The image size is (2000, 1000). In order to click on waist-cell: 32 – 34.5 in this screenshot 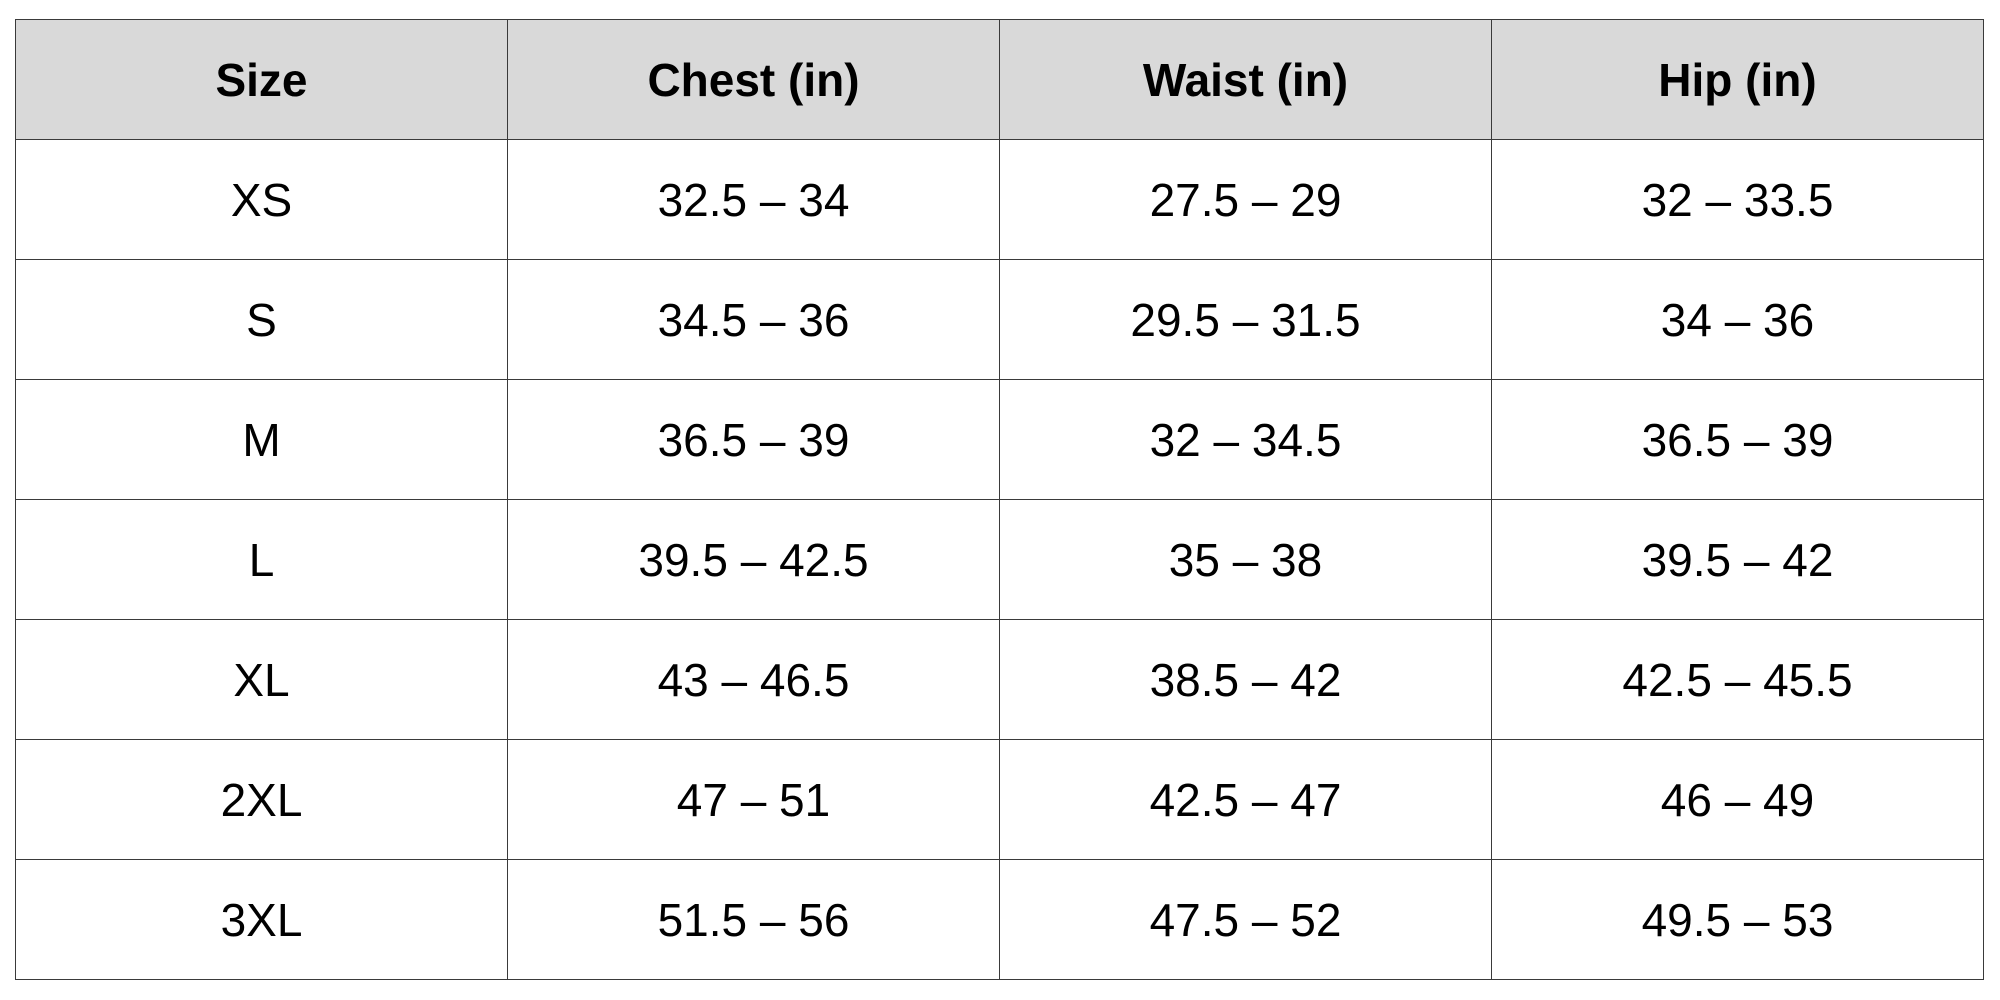, I will do `click(1245, 439)`.